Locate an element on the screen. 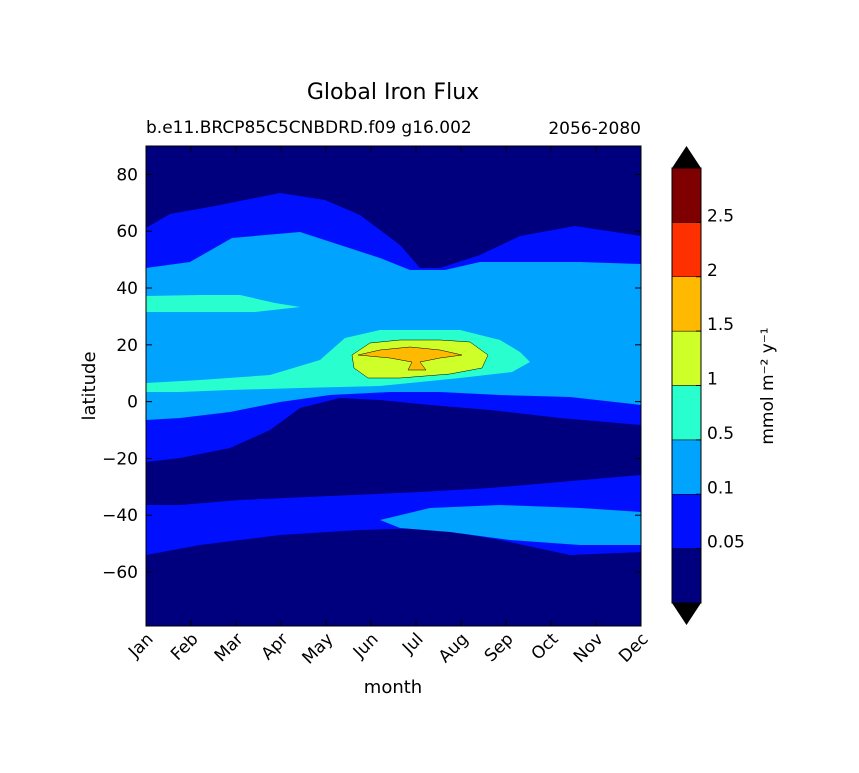  colorbar-extend-max is located at coordinates (686, 157).